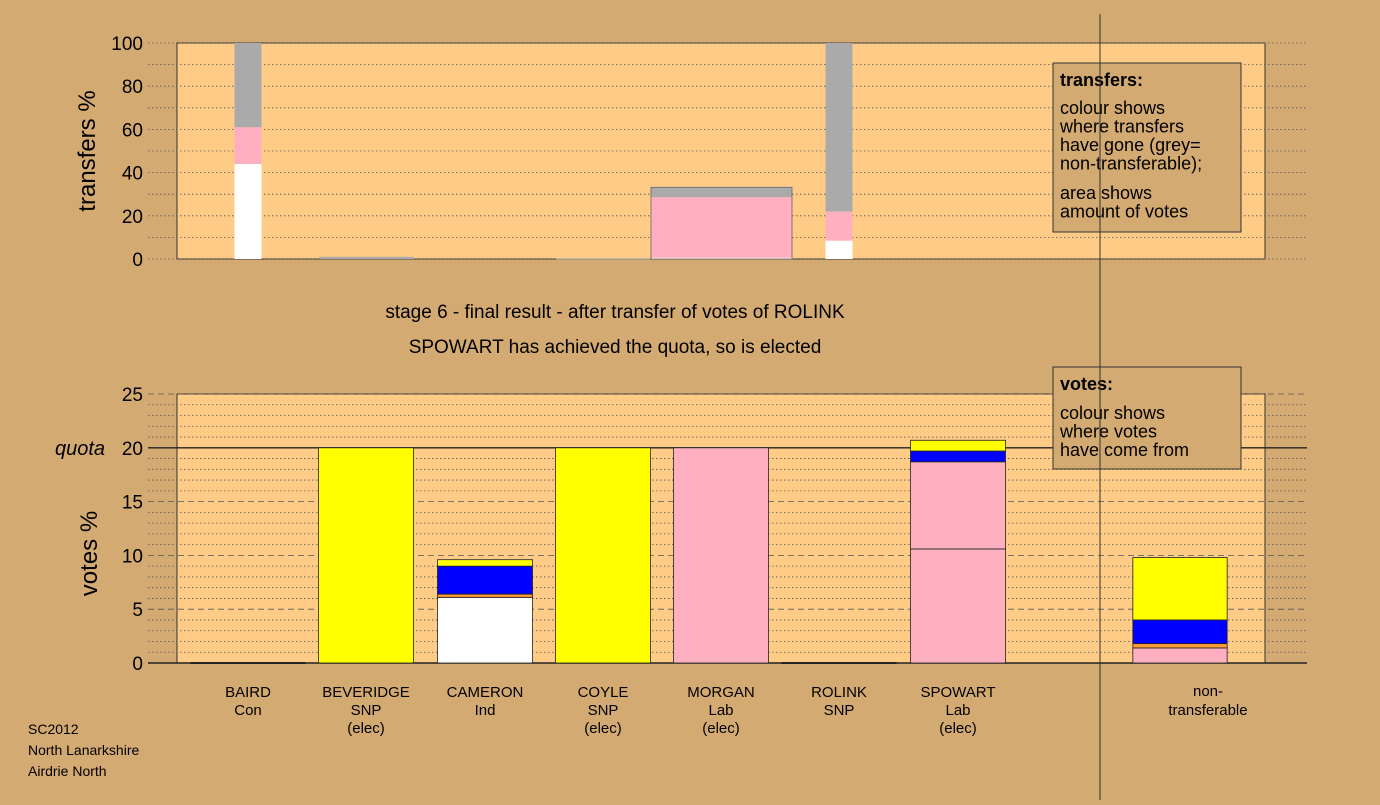 This screenshot has width=1380, height=805. What do you see at coordinates (80, 449) in the screenshot?
I see `quota-label: quota` at bounding box center [80, 449].